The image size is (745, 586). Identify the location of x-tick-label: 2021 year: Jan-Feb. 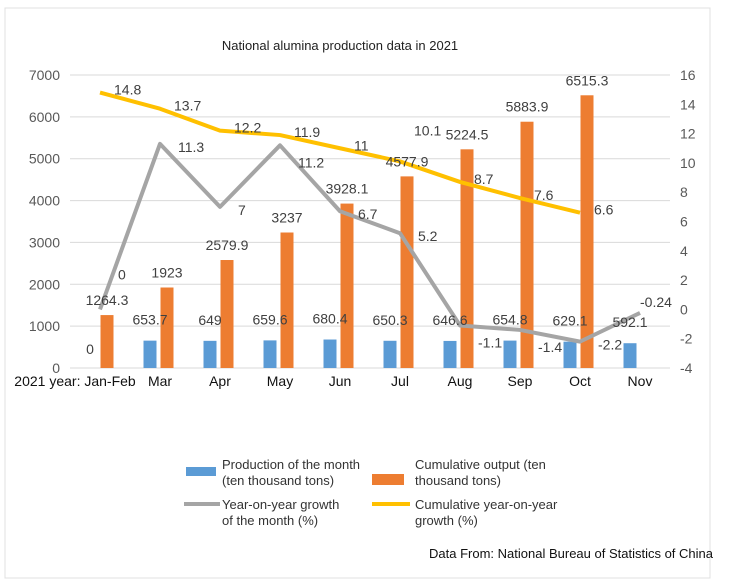
(75, 381).